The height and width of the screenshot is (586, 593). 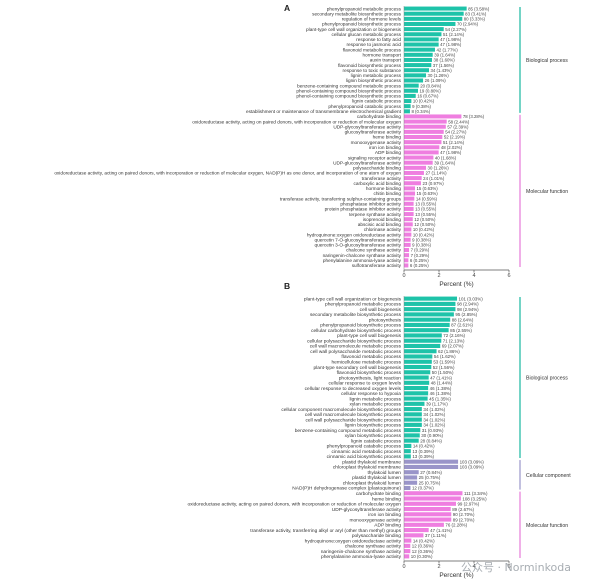 What do you see at coordinates (423, 456) in the screenshot?
I see `data-label: 13 (0.39%)` at bounding box center [423, 456].